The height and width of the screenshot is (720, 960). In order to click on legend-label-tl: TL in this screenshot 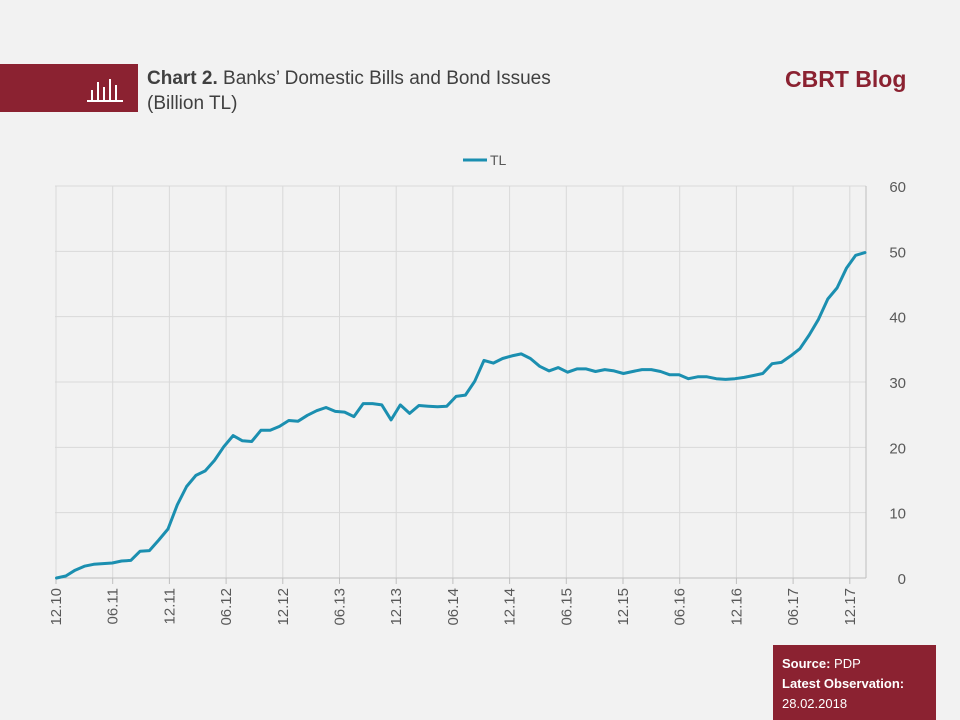, I will do `click(498, 160)`.